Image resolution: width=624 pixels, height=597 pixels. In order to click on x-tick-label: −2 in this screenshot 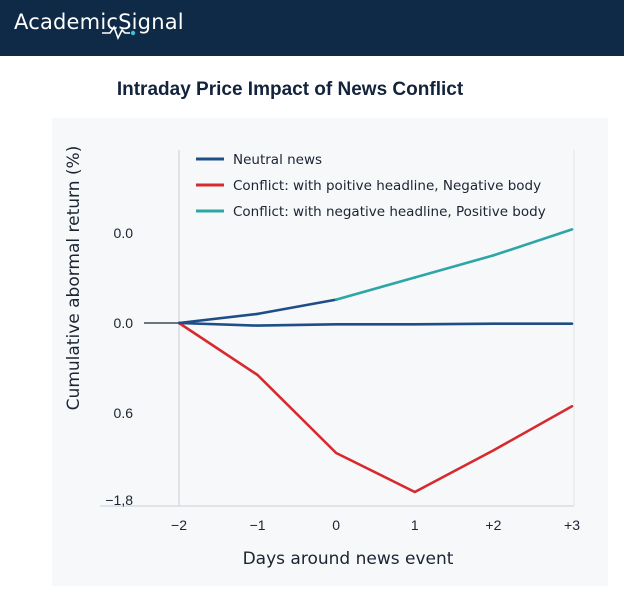, I will do `click(179, 525)`.